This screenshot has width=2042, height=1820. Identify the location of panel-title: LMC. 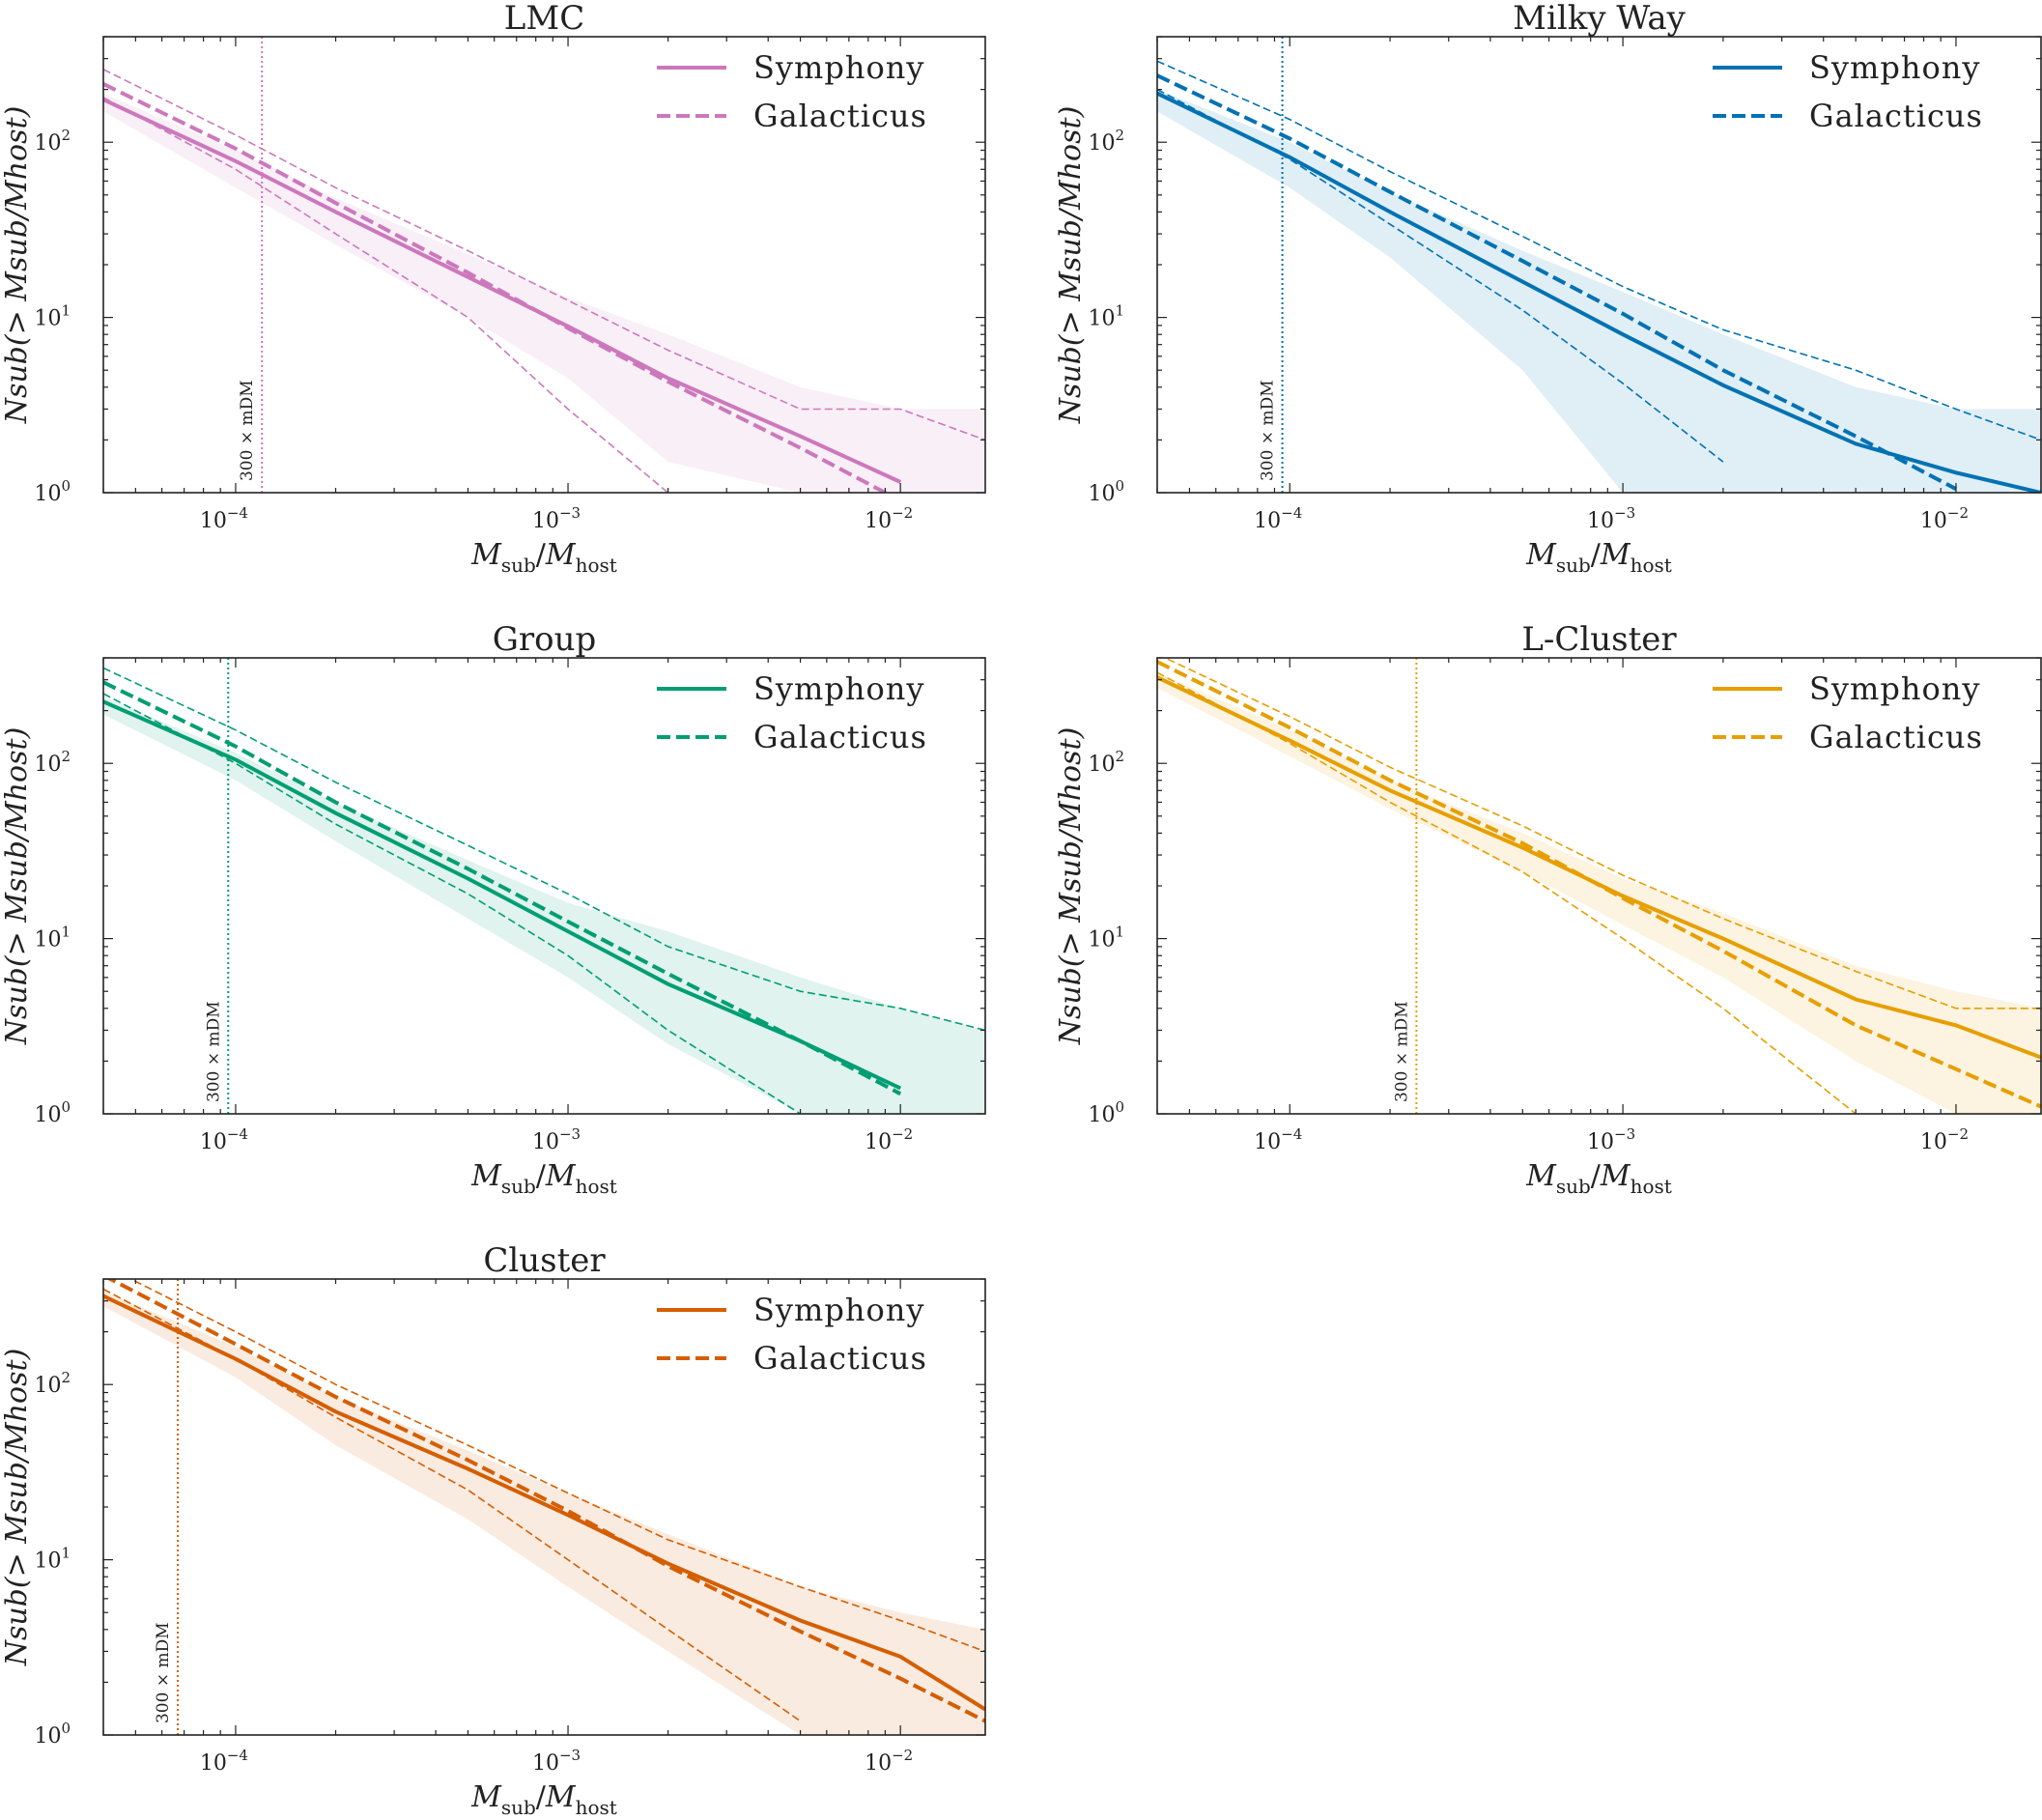
(544, 19).